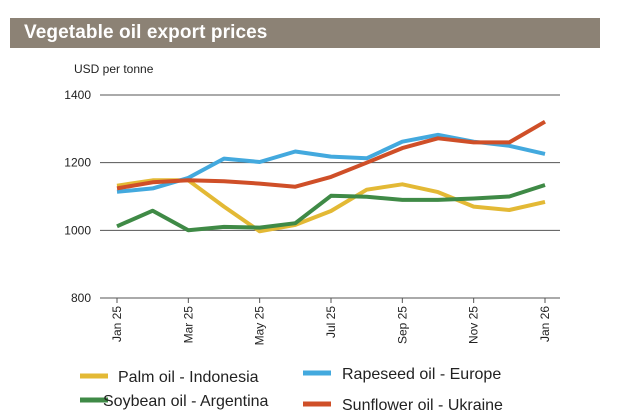 The width and height of the screenshot is (620, 420). What do you see at coordinates (474, 325) in the screenshot?
I see `x-tick-label: Nov 25` at bounding box center [474, 325].